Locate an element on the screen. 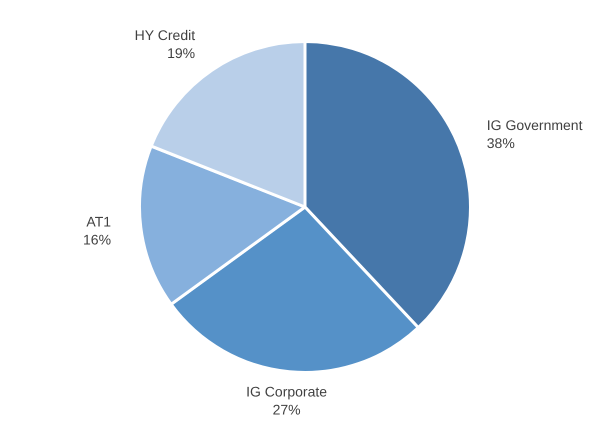 This screenshot has width=610, height=424. slice-label: IG Government is located at coordinates (534, 124).